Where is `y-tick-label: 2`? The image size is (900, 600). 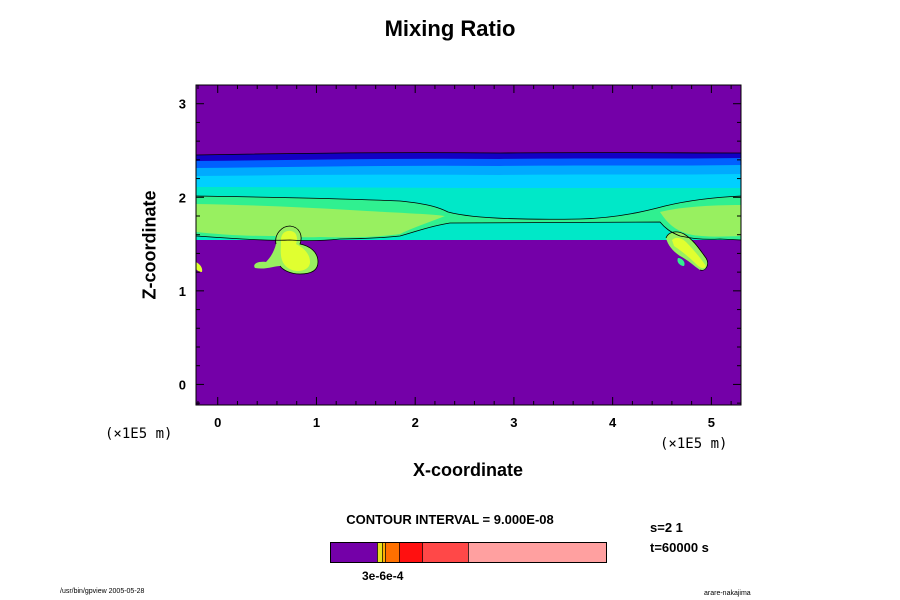 y-tick-label: 2 is located at coordinates (182, 197).